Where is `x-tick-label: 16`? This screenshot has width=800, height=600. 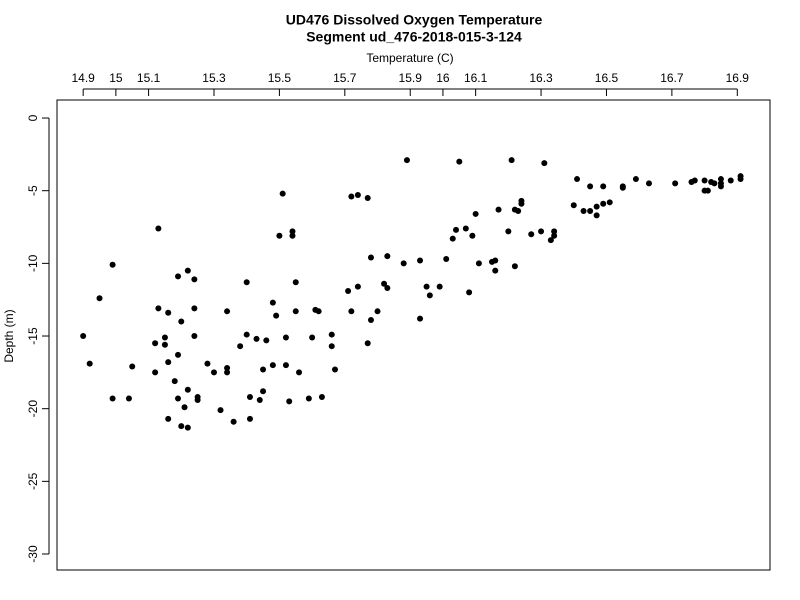 x-tick-label: 16 is located at coordinates (443, 78).